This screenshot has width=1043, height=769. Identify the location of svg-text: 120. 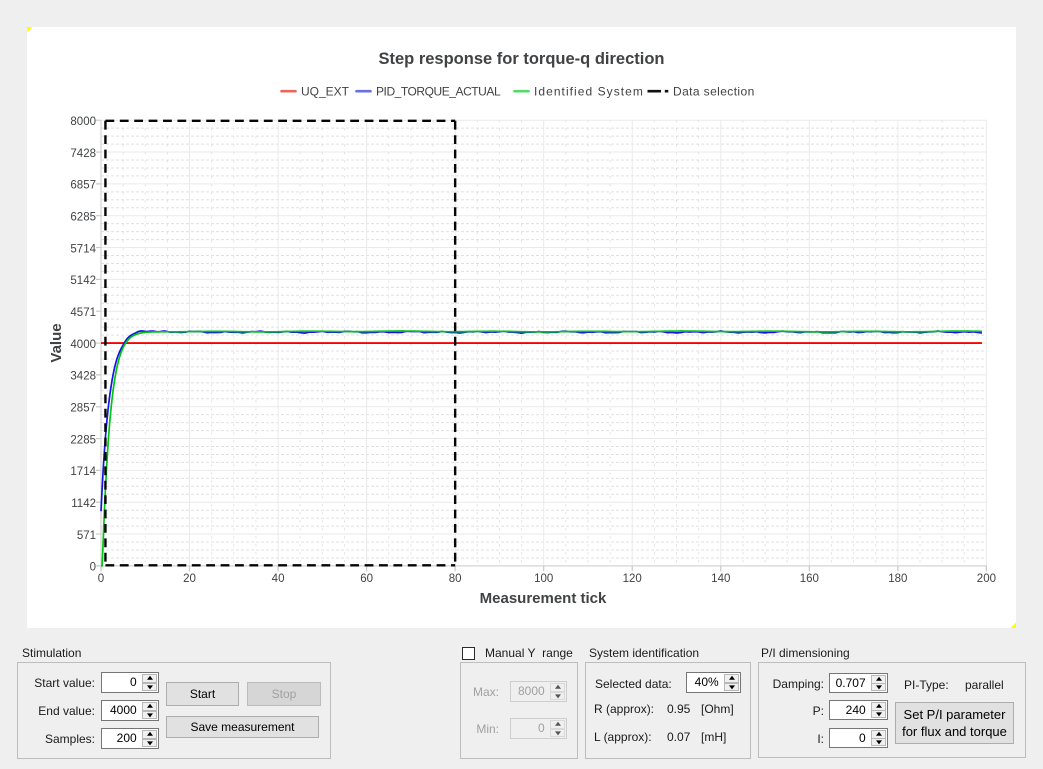
(632, 579).